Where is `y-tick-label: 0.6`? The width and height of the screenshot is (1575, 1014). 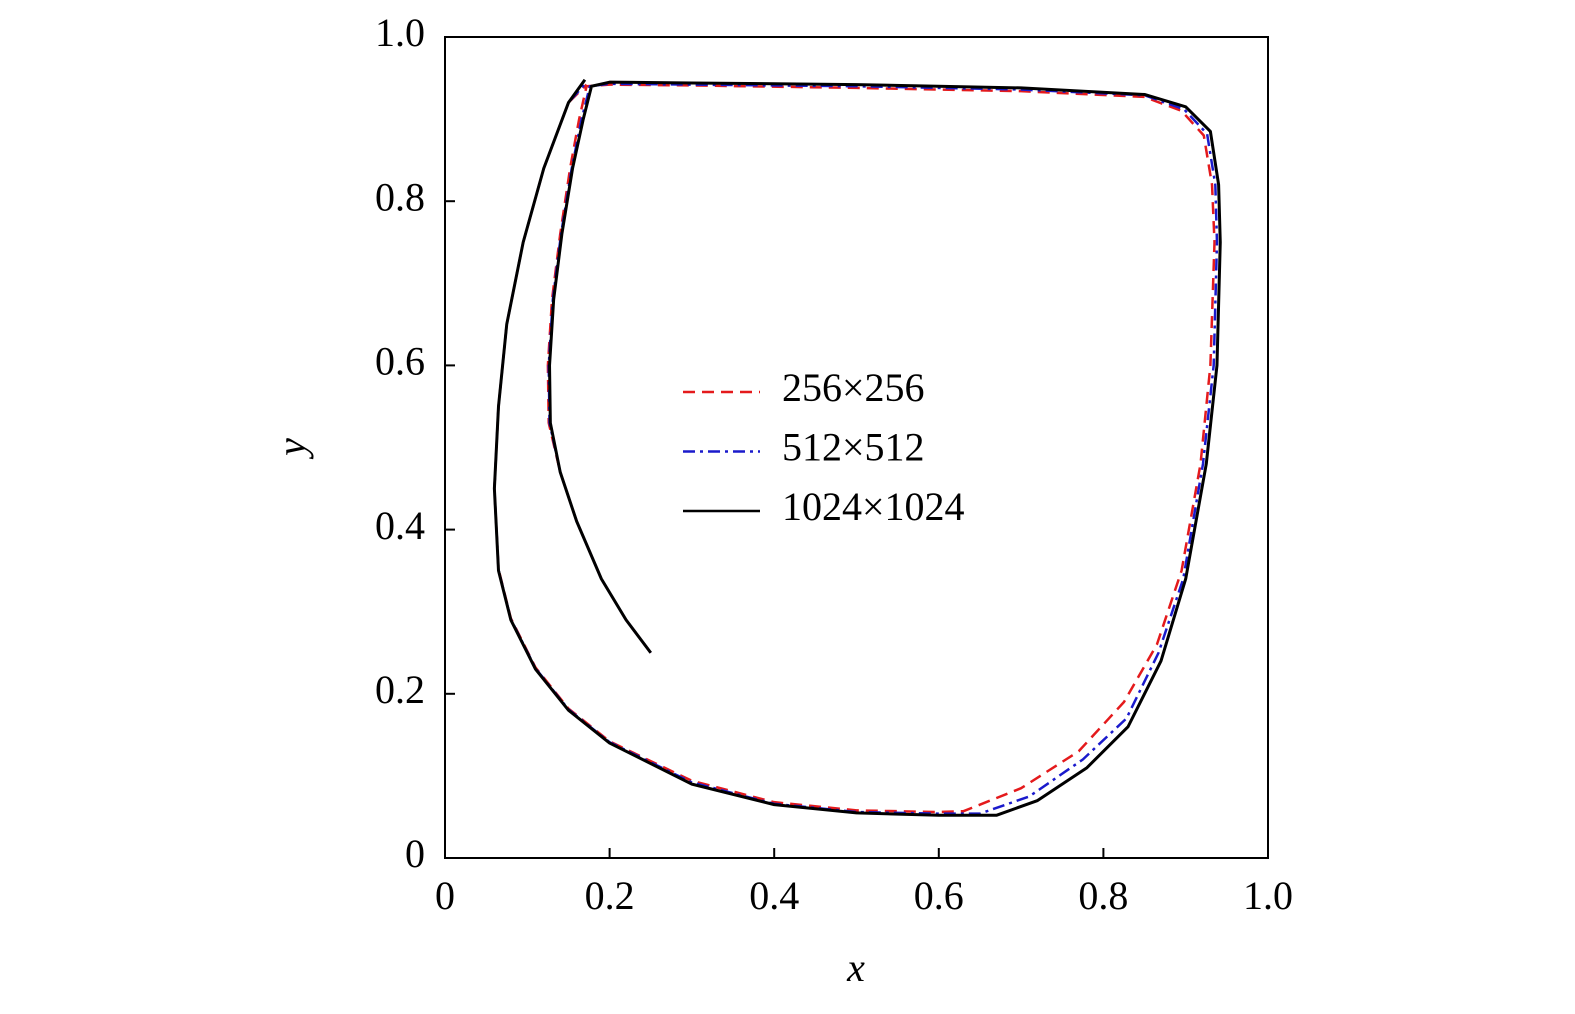
y-tick-label: 0.6 is located at coordinates (400, 361).